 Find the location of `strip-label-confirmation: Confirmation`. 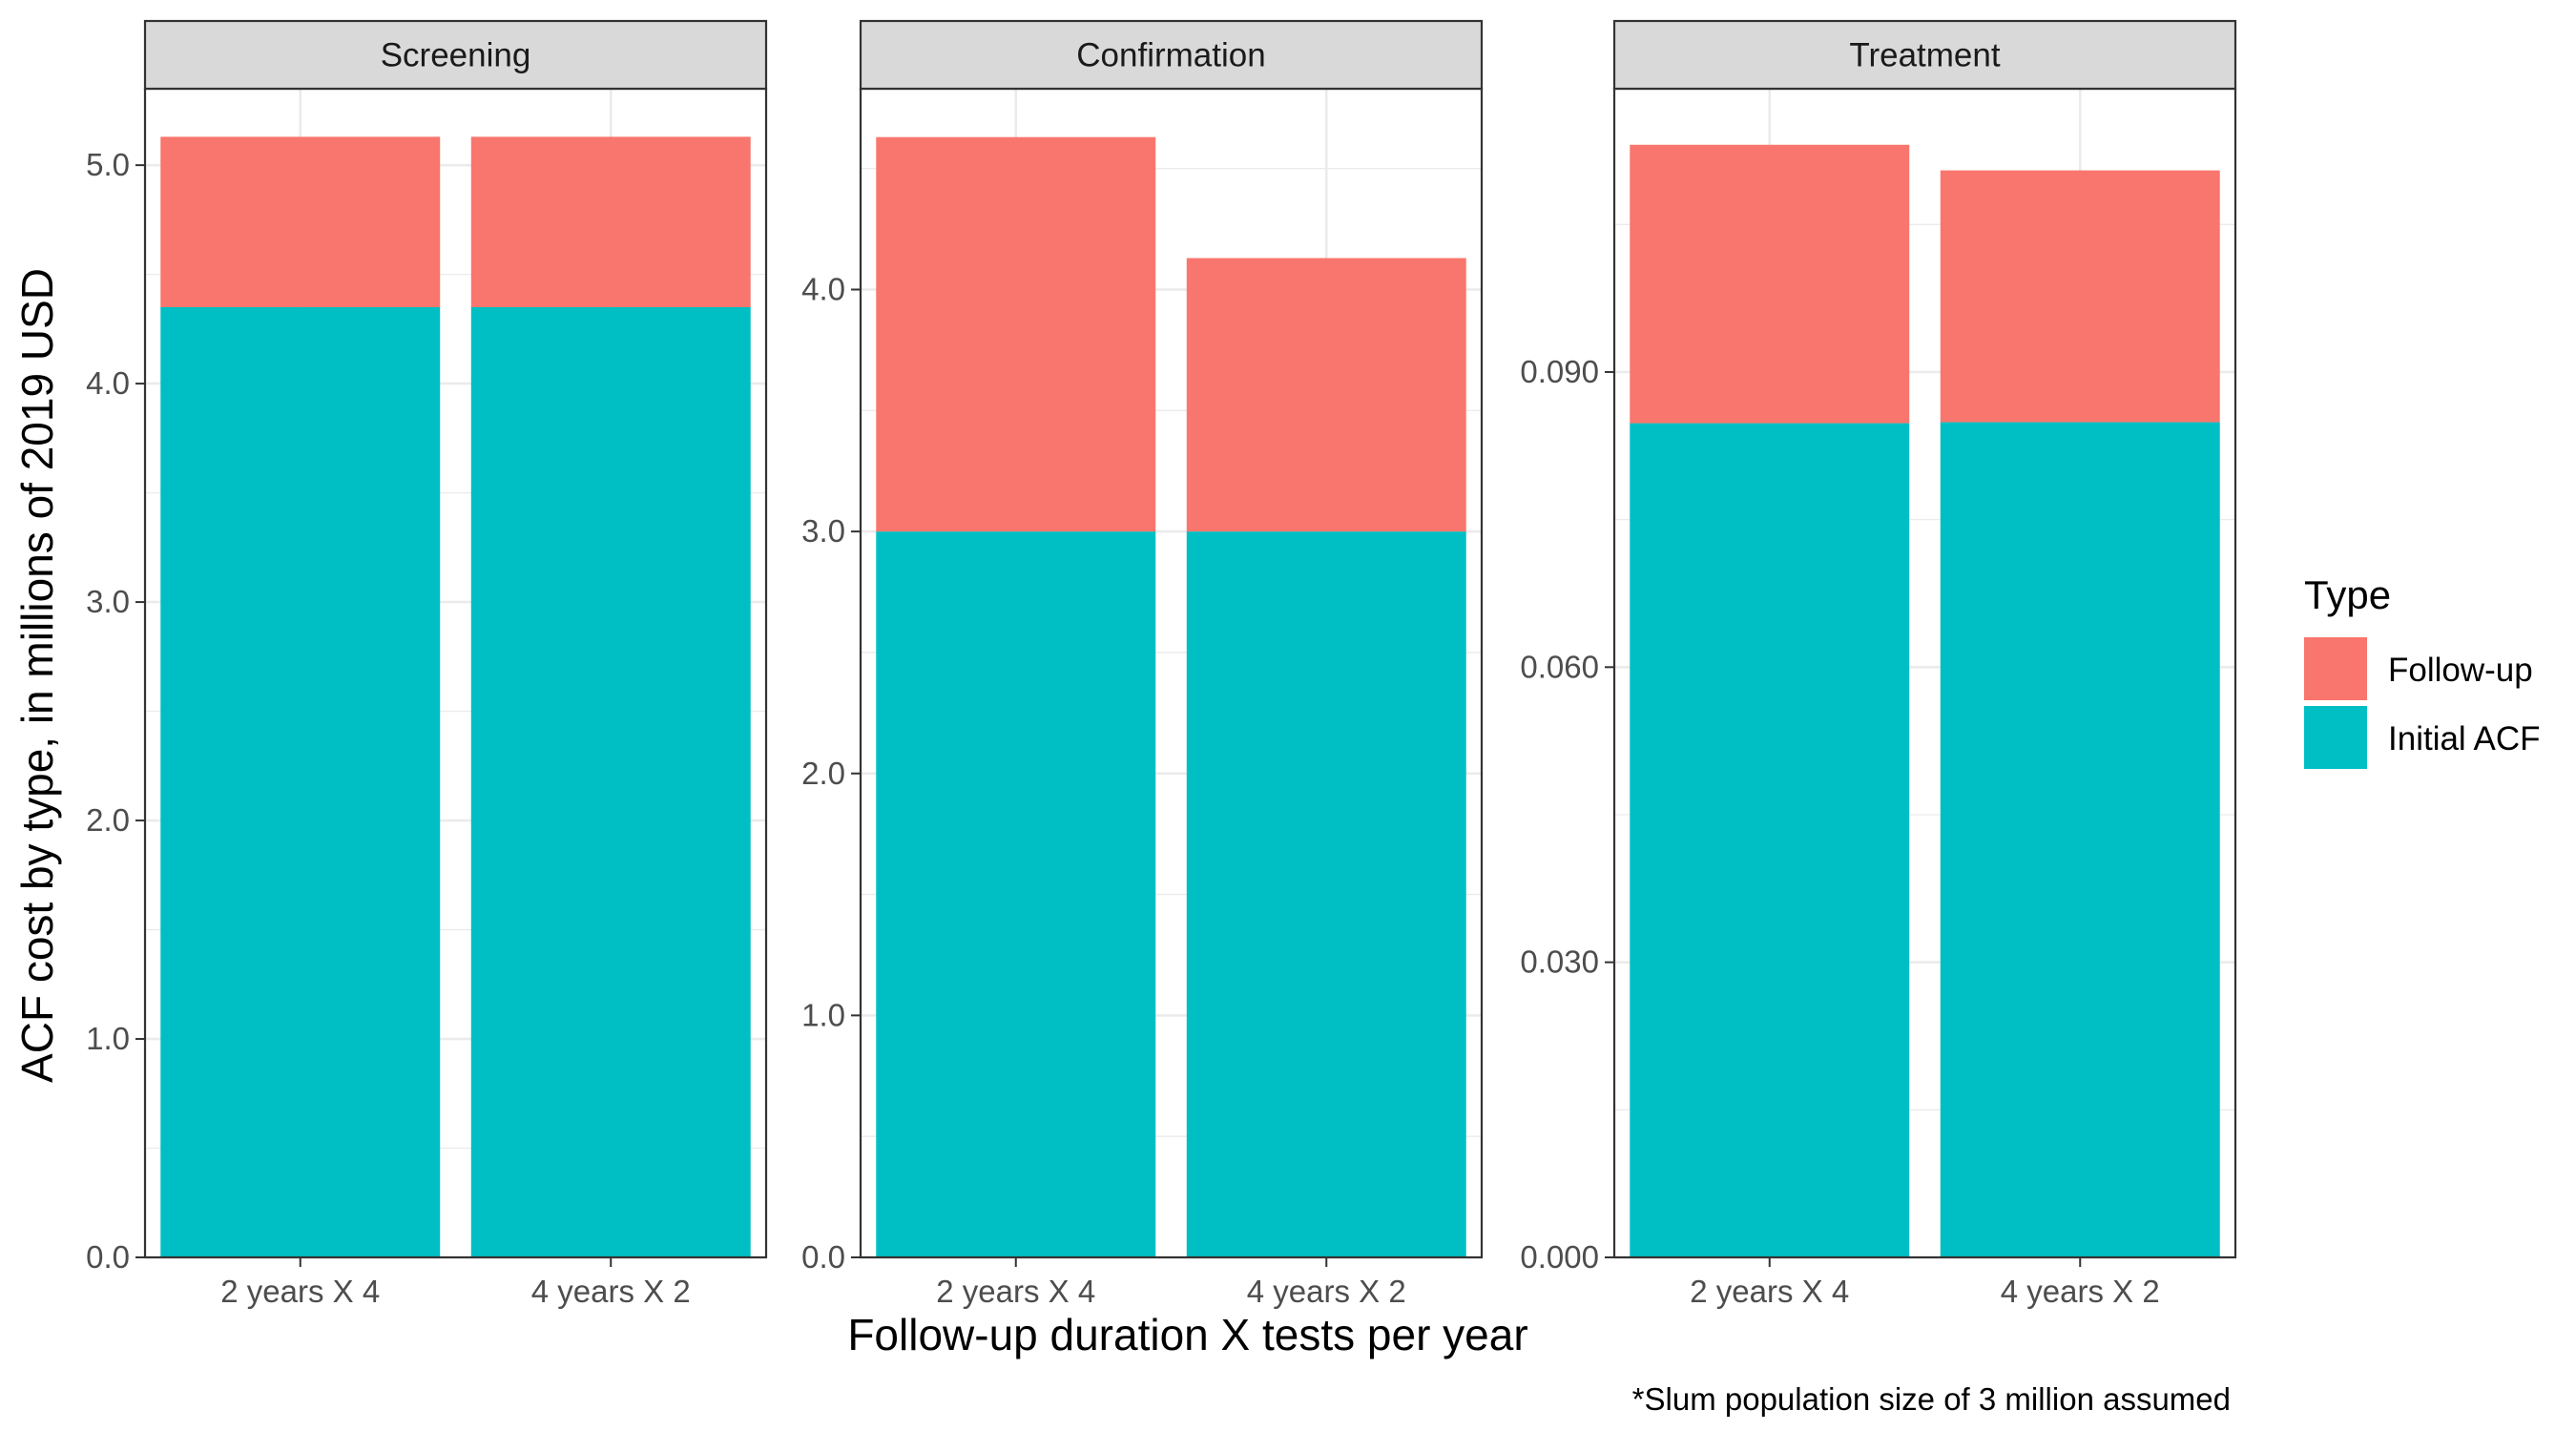

strip-label-confirmation: Confirmation is located at coordinates (1170, 55).